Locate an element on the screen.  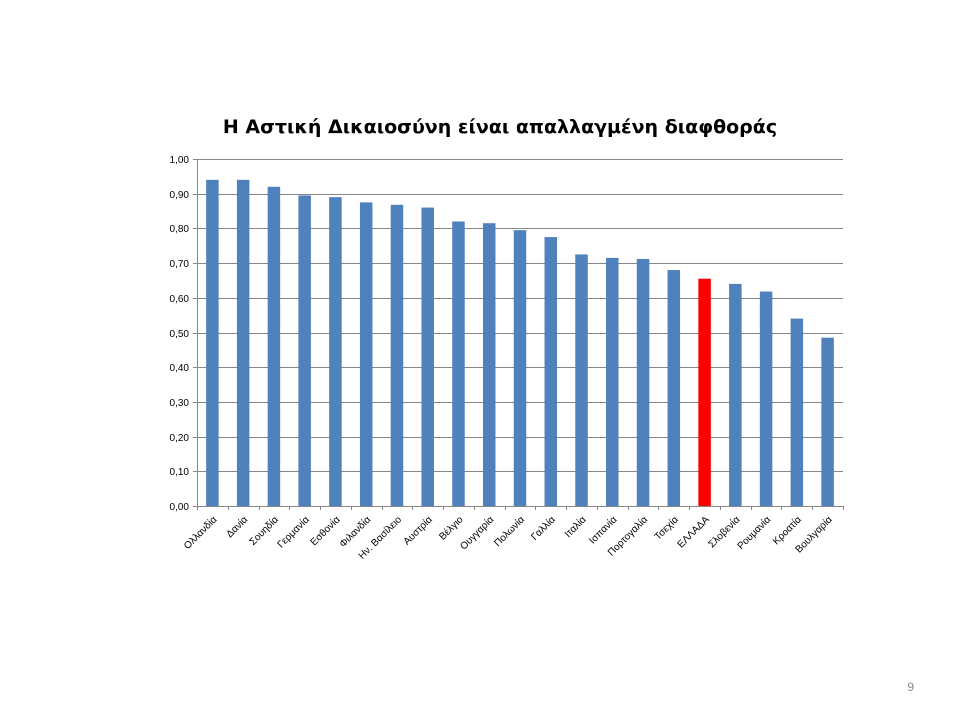
x-category-label: Γαλλία is located at coordinates (543, 527).